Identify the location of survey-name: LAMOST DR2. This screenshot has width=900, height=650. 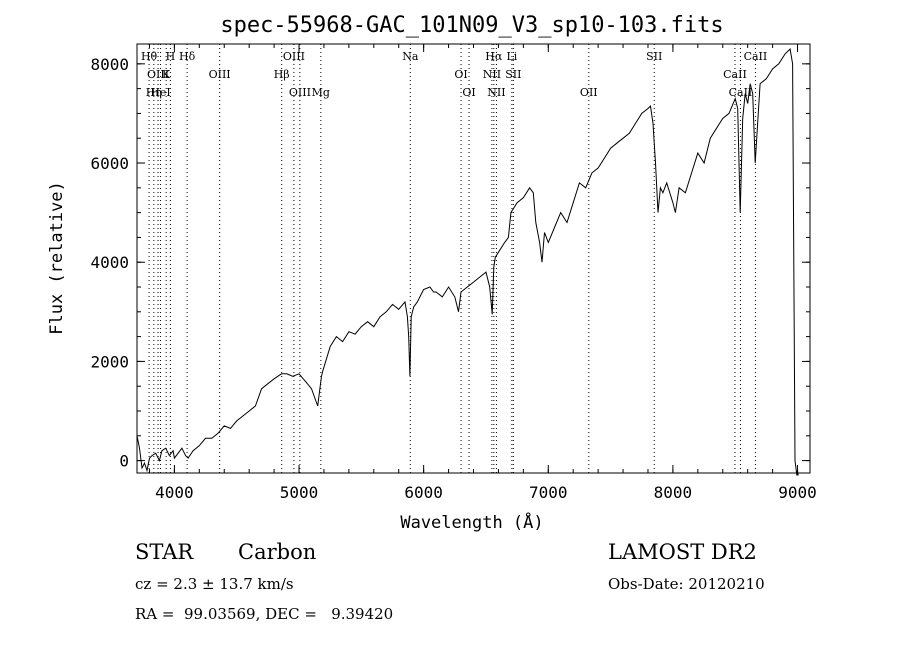
(682, 552).